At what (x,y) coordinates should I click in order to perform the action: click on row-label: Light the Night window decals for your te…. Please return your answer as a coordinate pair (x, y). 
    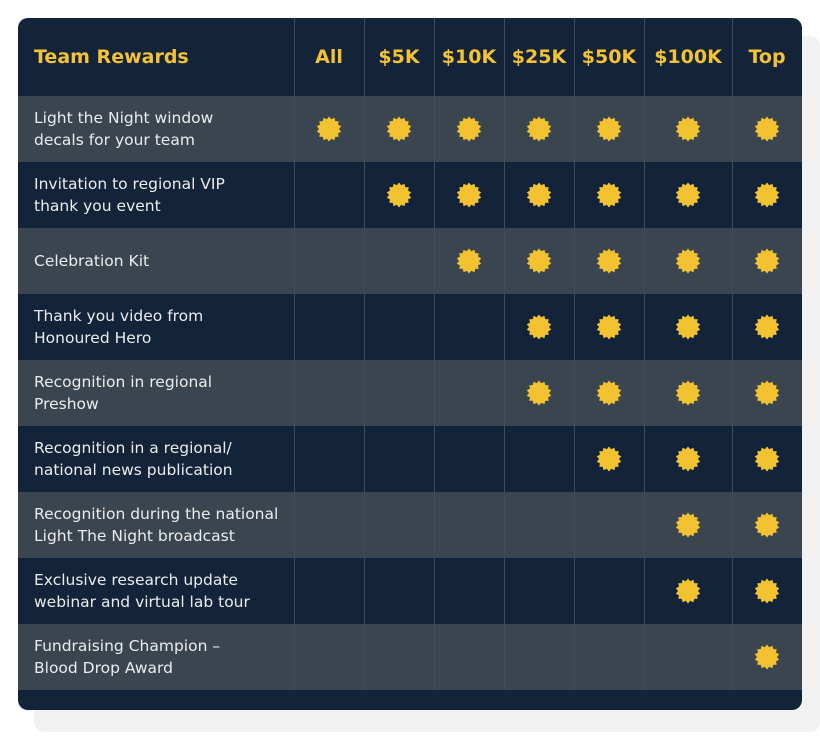
    Looking at the image, I should click on (156, 129).